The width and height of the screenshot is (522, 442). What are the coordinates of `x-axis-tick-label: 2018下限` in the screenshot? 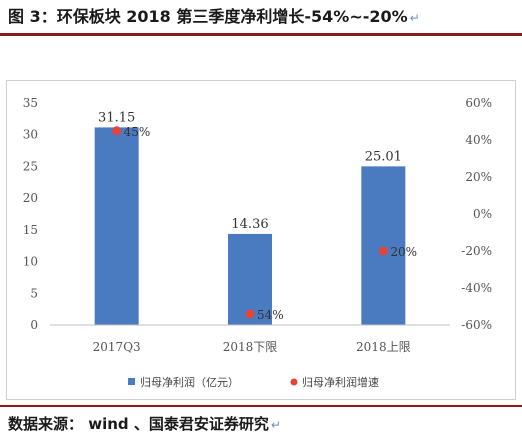 It's located at (250, 347).